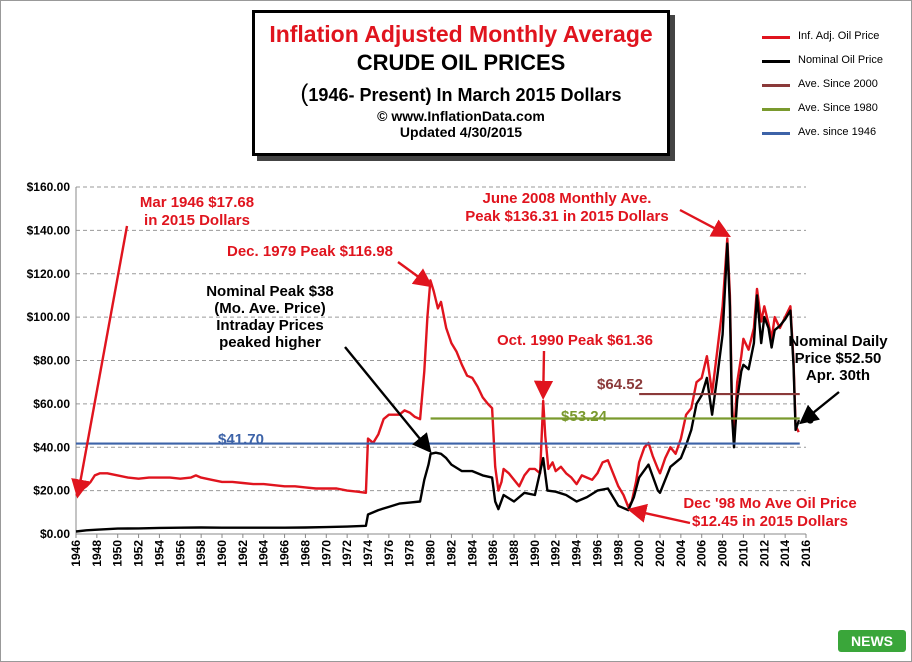  Describe the element at coordinates (566, 216) in the screenshot. I see `annotation-label: Peak $136.31 in 2015 Dollars` at that location.